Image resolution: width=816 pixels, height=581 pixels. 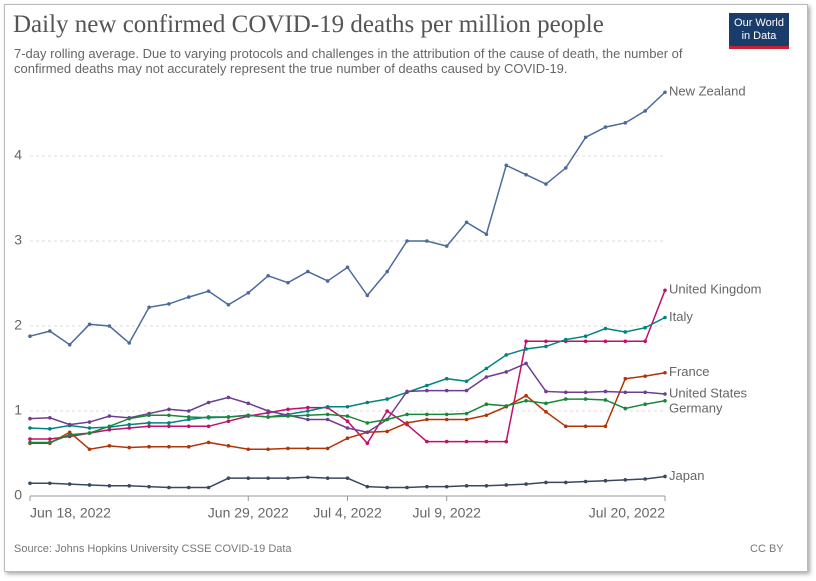 I want to click on legend-label: France, so click(x=689, y=371).